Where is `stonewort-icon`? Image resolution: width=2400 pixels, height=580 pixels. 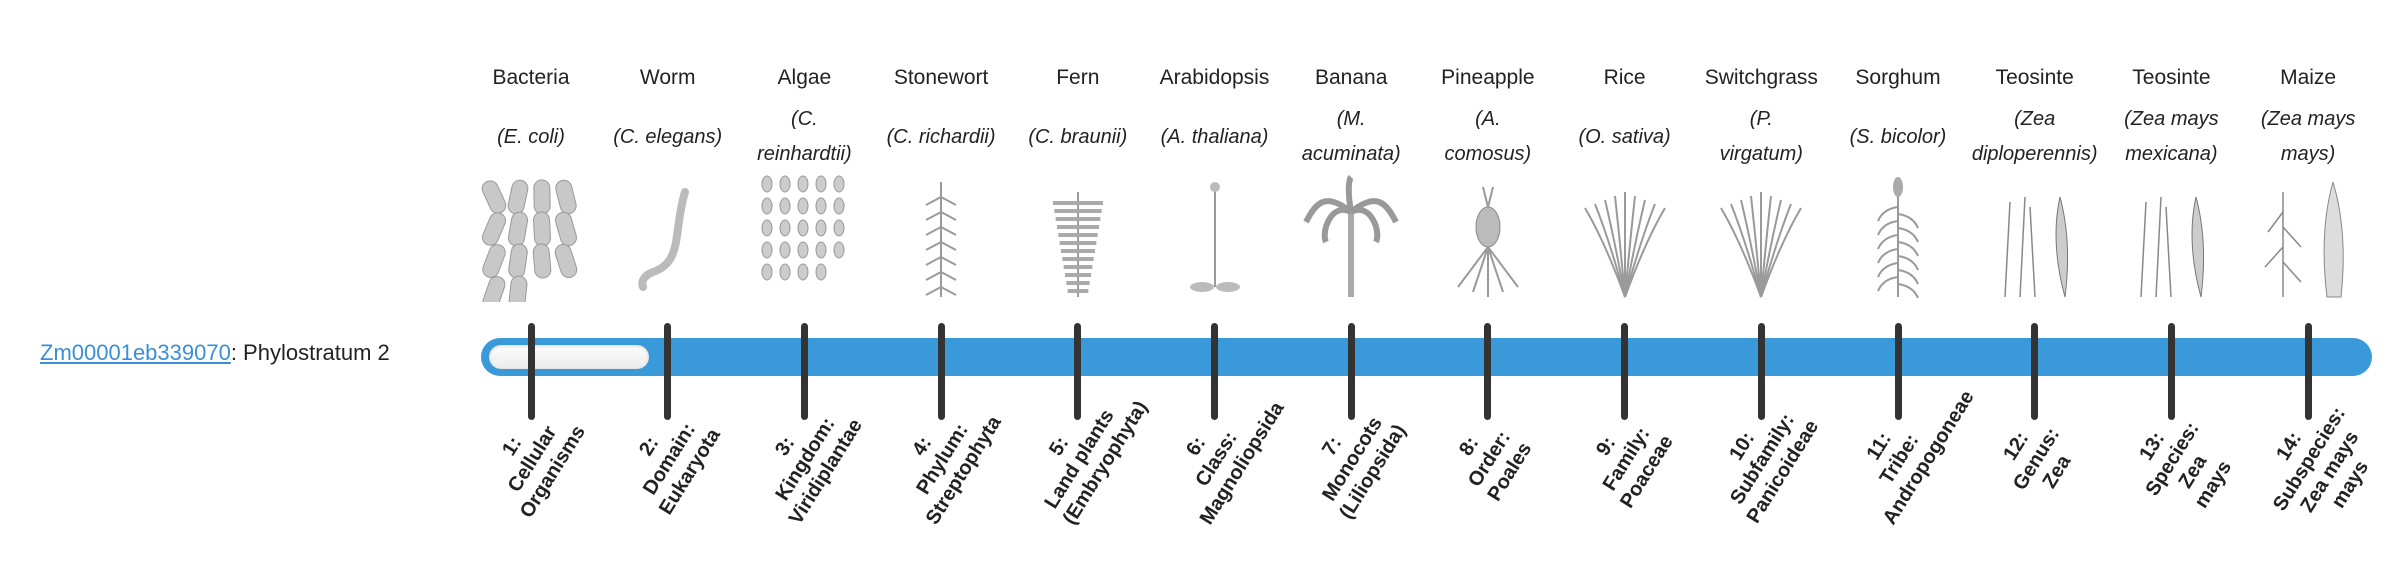 stonewort-icon is located at coordinates (941, 239).